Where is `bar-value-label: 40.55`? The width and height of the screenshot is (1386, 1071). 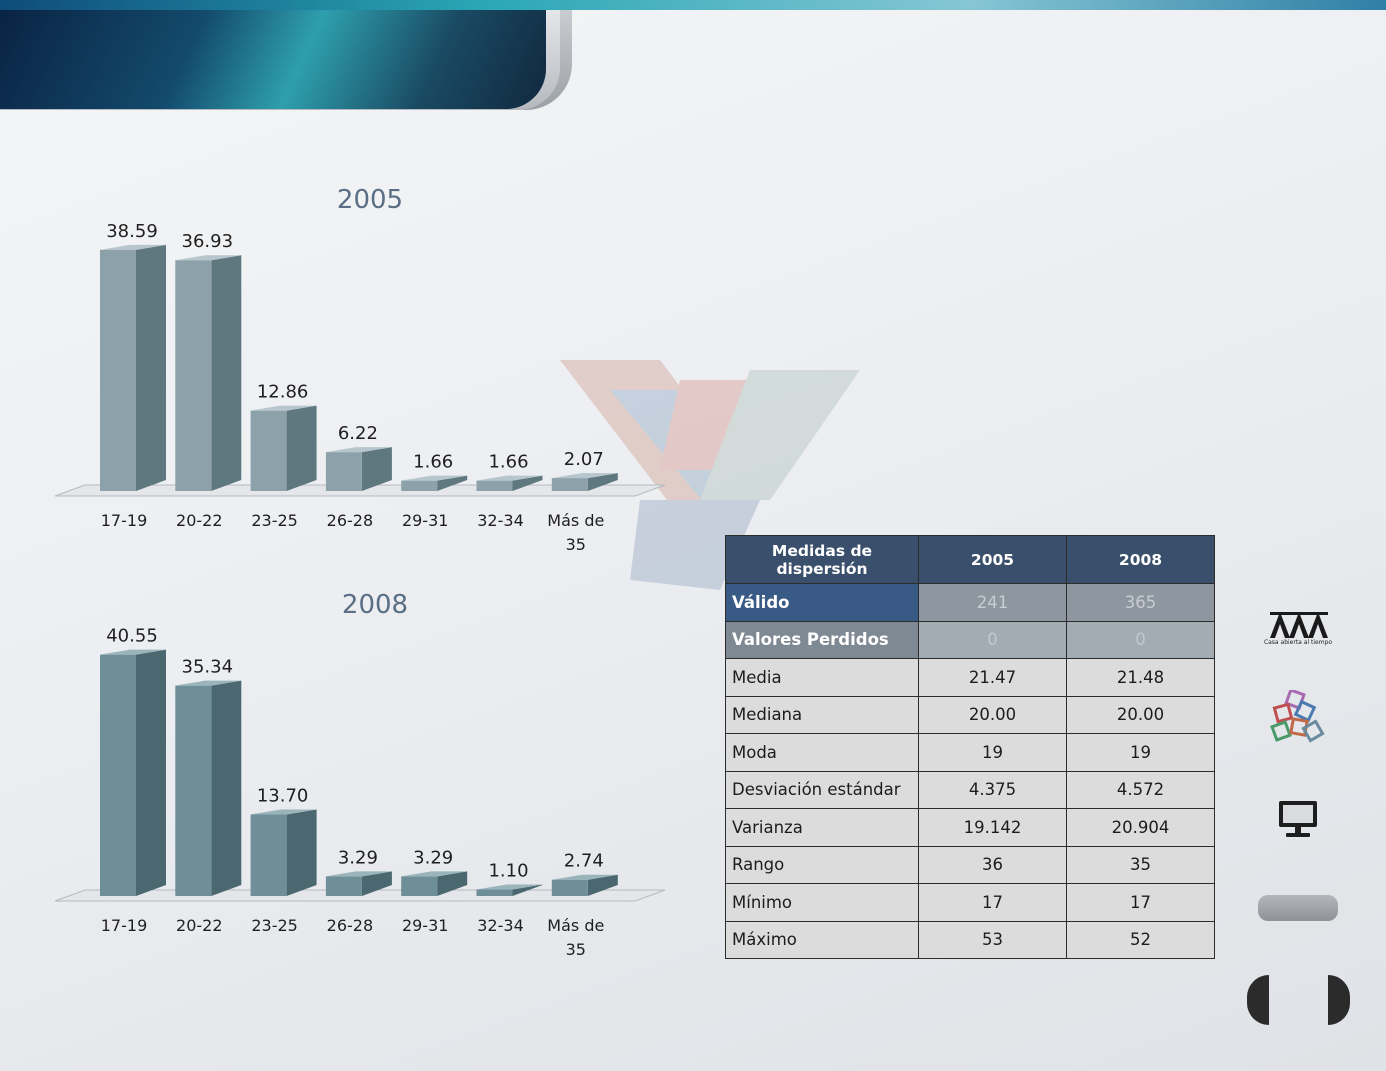 bar-value-label: 40.55 is located at coordinates (132, 636).